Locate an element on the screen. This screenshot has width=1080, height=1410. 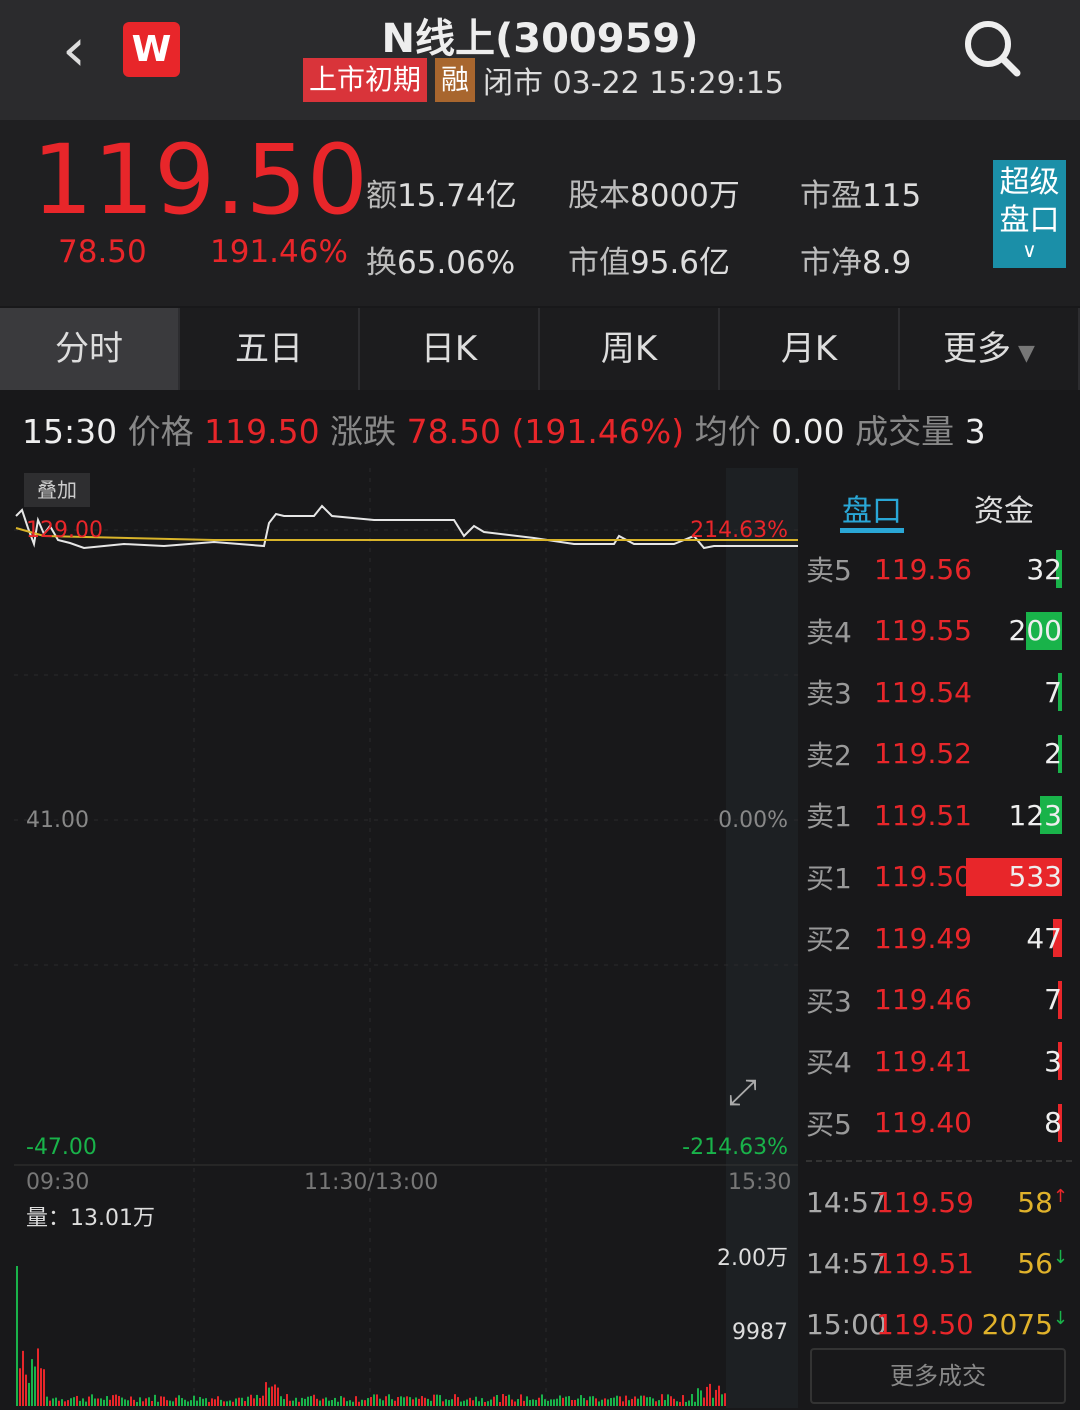
level-volume: 200 is located at coordinates (1035, 630).